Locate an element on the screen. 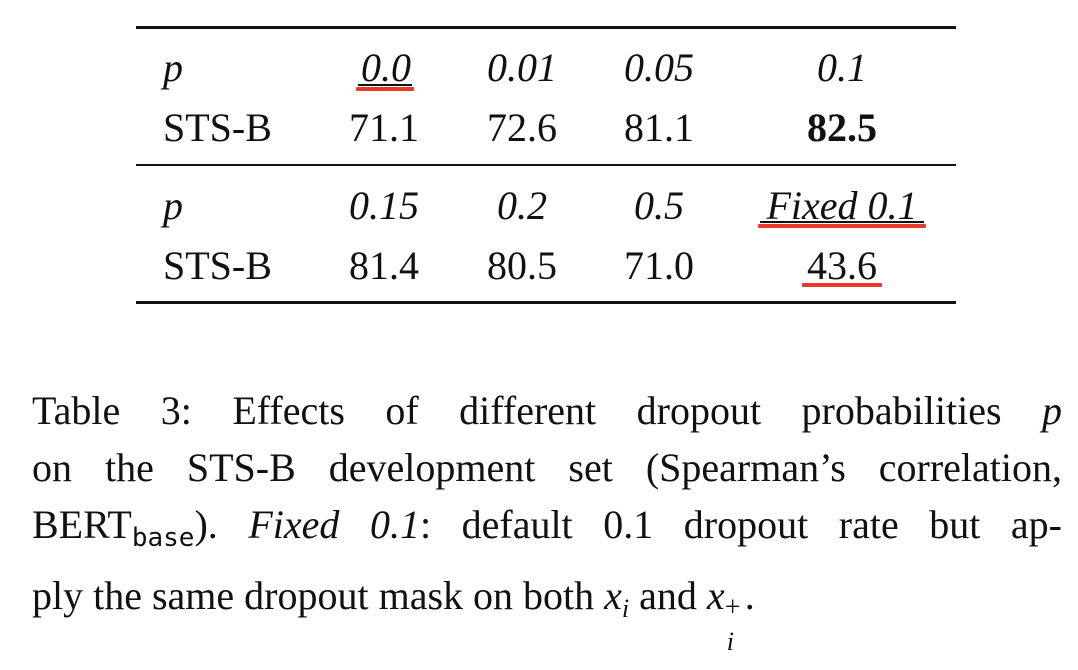  row3-col3: 0.5 is located at coordinates (659, 205).